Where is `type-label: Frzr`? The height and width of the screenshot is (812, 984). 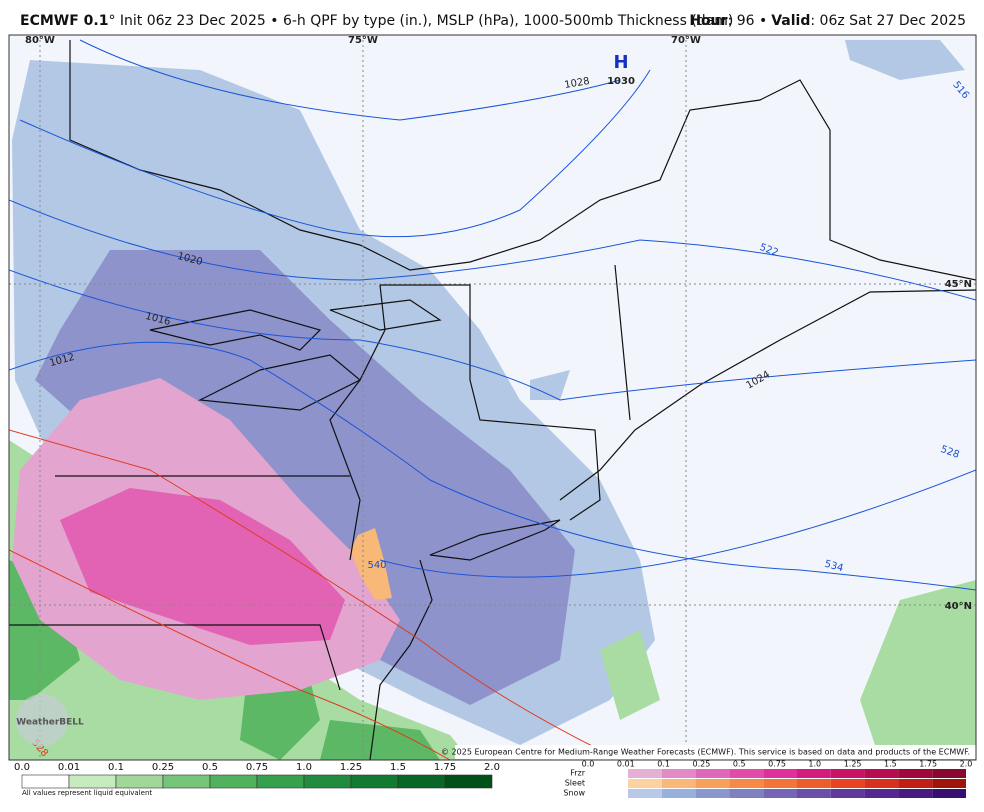 type-label: Frzr is located at coordinates (578, 773).